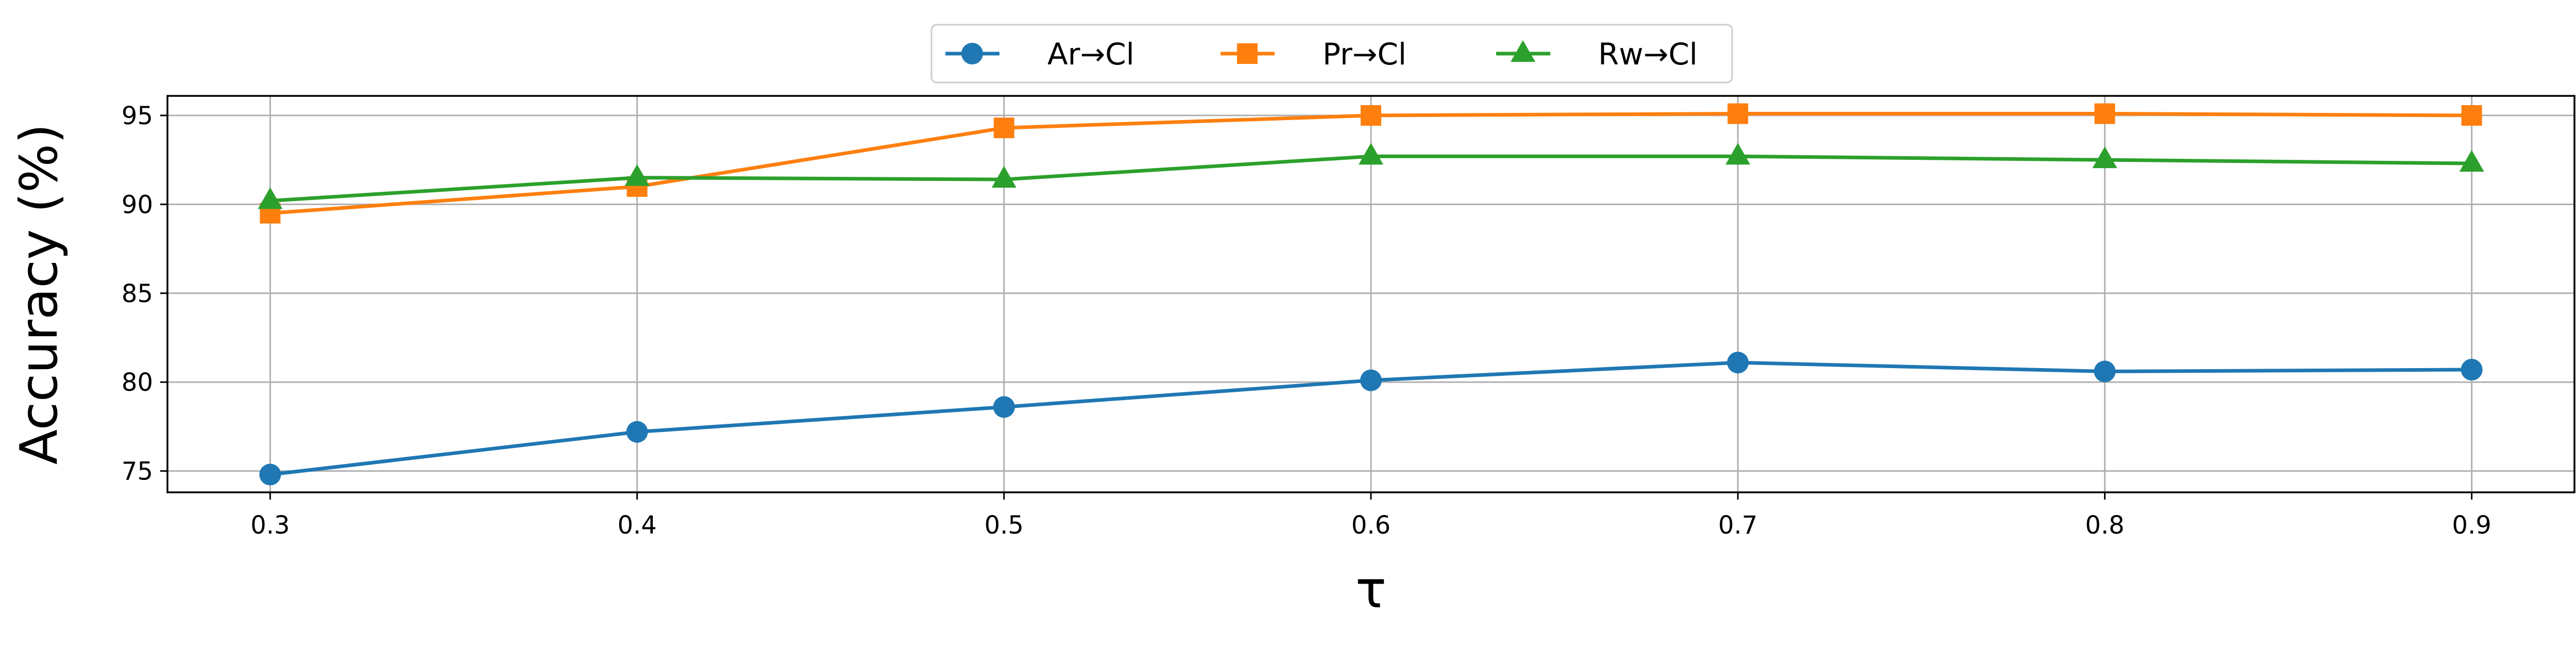 The image size is (2576, 647). I want to click on legend-item: Pr→Cl, so click(1313, 55).